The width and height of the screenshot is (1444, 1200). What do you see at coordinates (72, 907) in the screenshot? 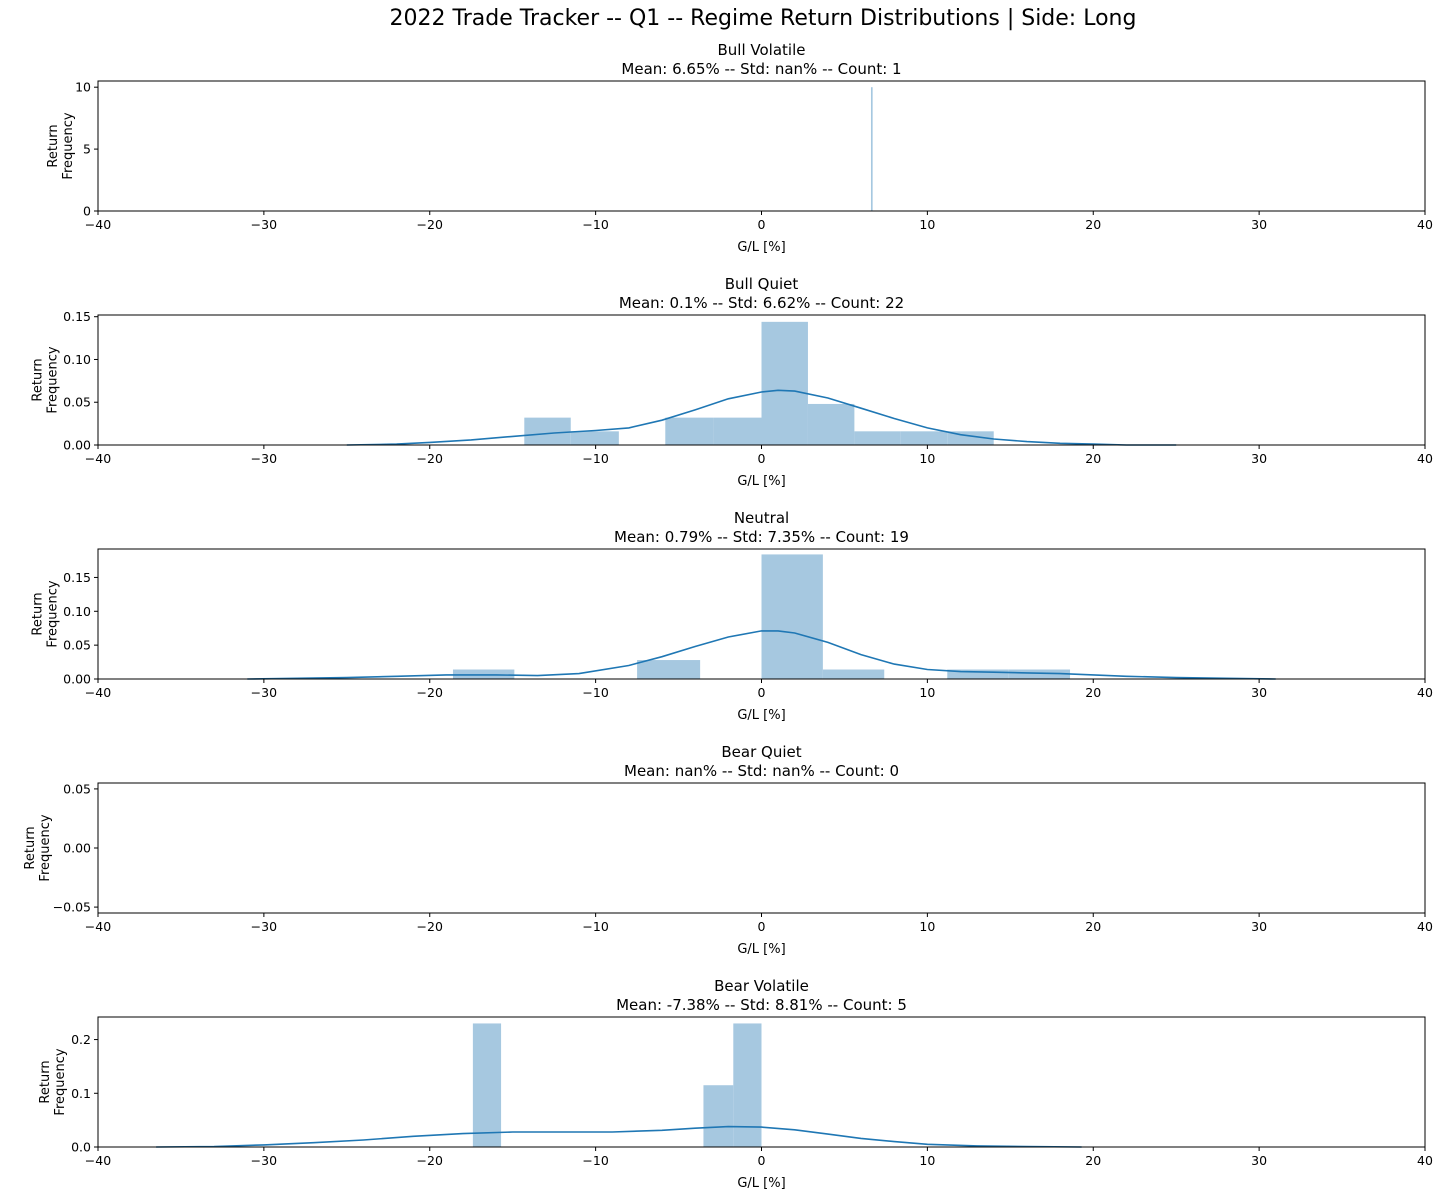
I see `y-tick-label: −0.05` at bounding box center [72, 907].